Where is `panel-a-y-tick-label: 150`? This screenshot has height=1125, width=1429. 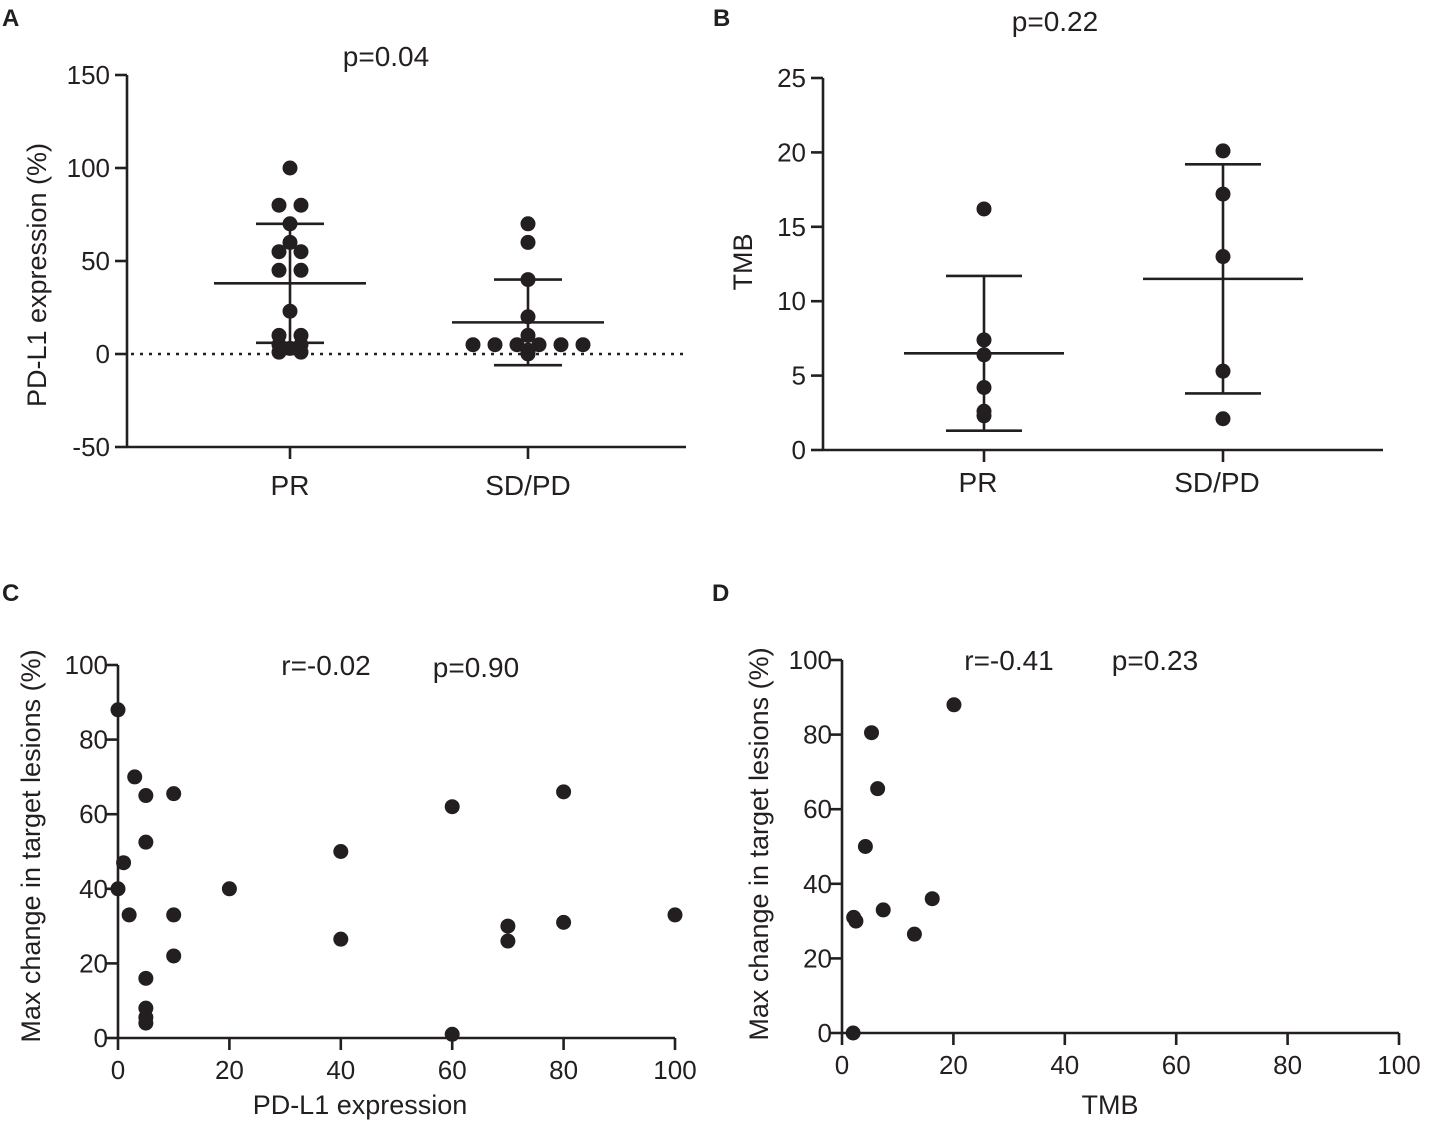
panel-a-y-tick-label: 150 is located at coordinates (88, 75).